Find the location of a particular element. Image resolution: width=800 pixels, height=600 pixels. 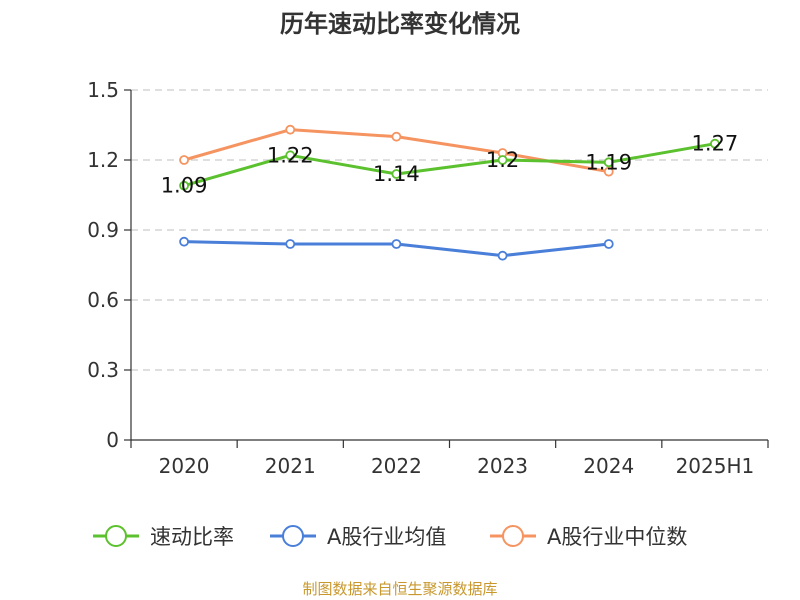

data-labels: 1.09 1.22 1.14 1.2 1.19 1.27 is located at coordinates (450, 165).